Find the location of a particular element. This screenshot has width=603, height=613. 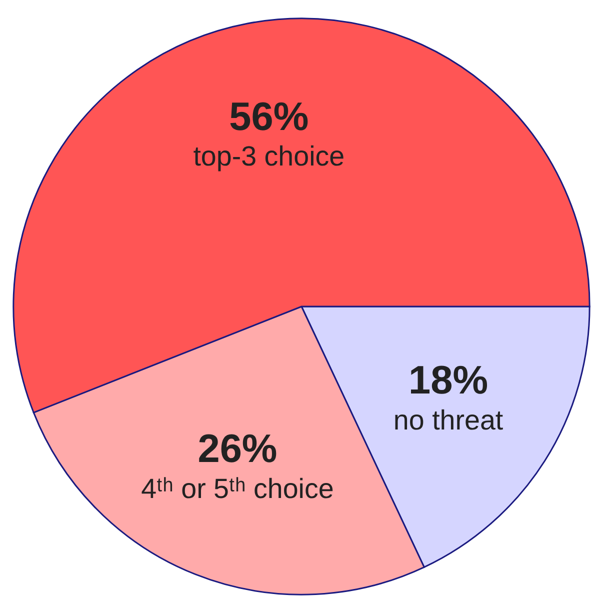

slice-label: 4ᵗʰ or 5ᵗʰ choice is located at coordinates (237, 488).